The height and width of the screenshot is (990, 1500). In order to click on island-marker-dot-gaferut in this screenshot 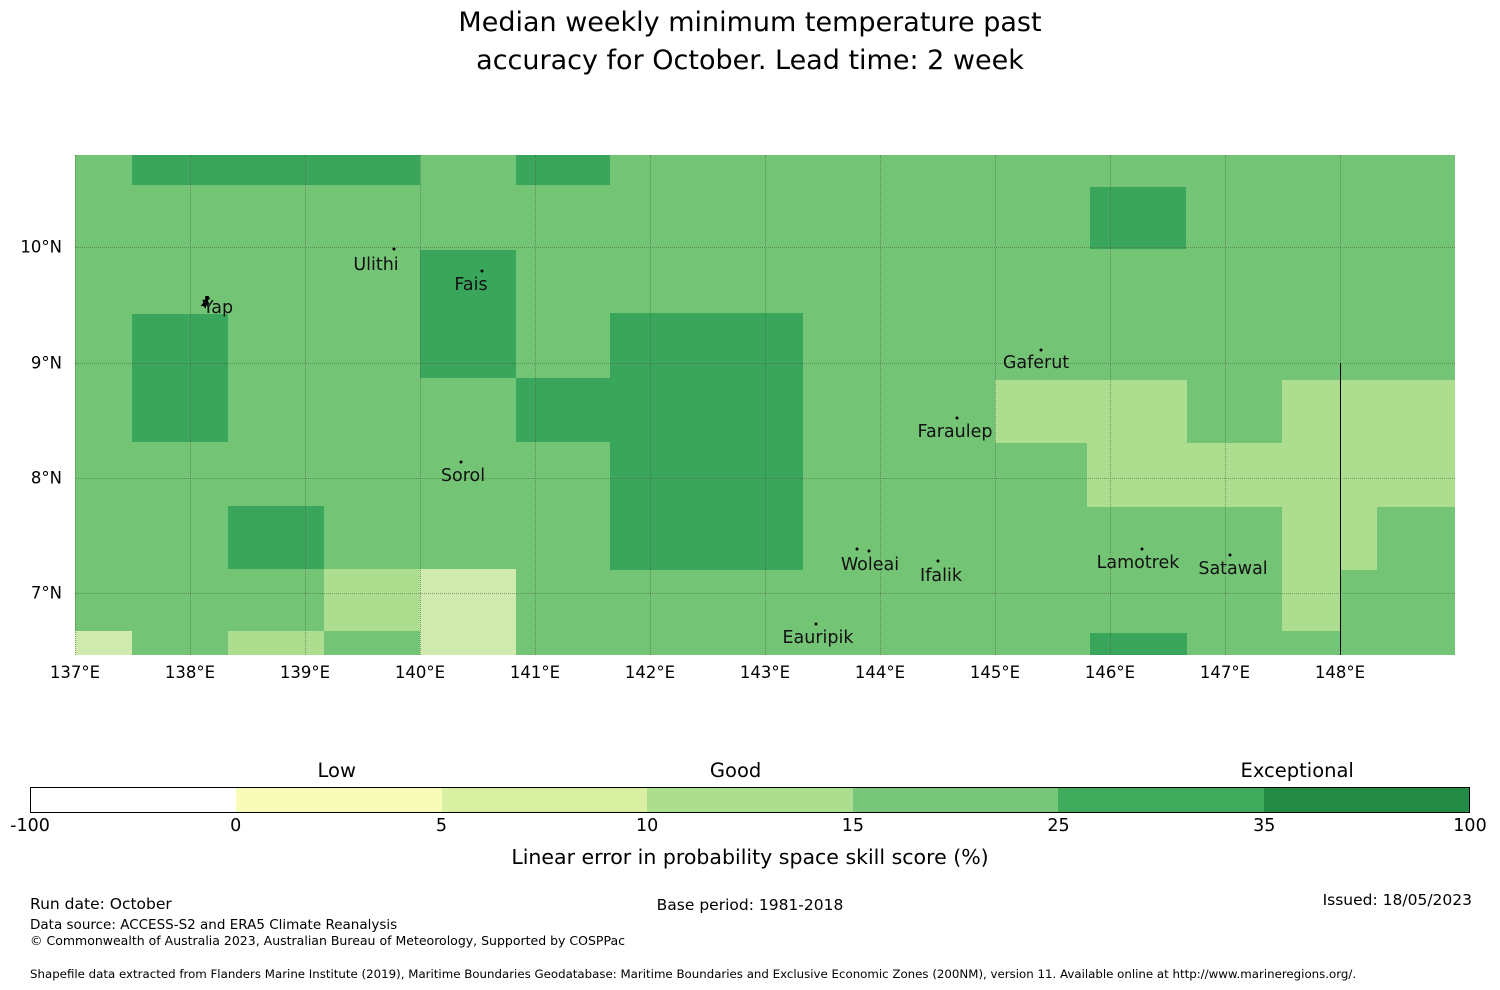, I will do `click(1041, 350)`.